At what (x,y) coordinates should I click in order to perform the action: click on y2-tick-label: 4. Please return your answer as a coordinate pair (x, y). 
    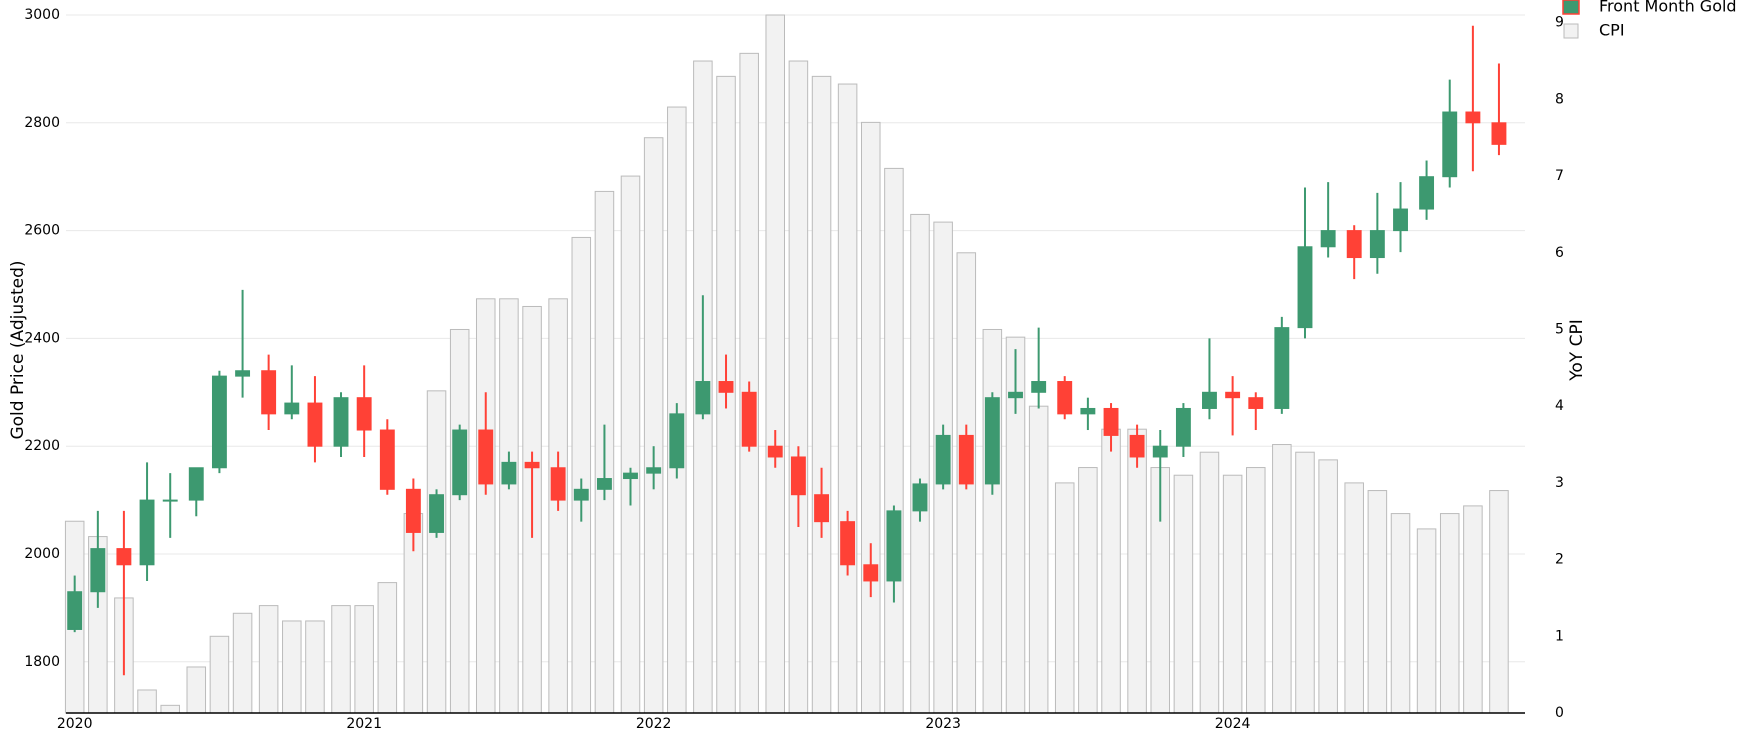
    Looking at the image, I should click on (1559, 406).